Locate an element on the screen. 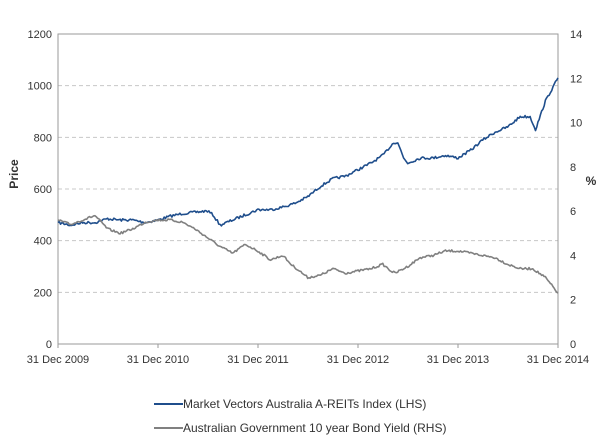 The height and width of the screenshot is (445, 602). left-tick-label: 0 is located at coordinates (49, 345).